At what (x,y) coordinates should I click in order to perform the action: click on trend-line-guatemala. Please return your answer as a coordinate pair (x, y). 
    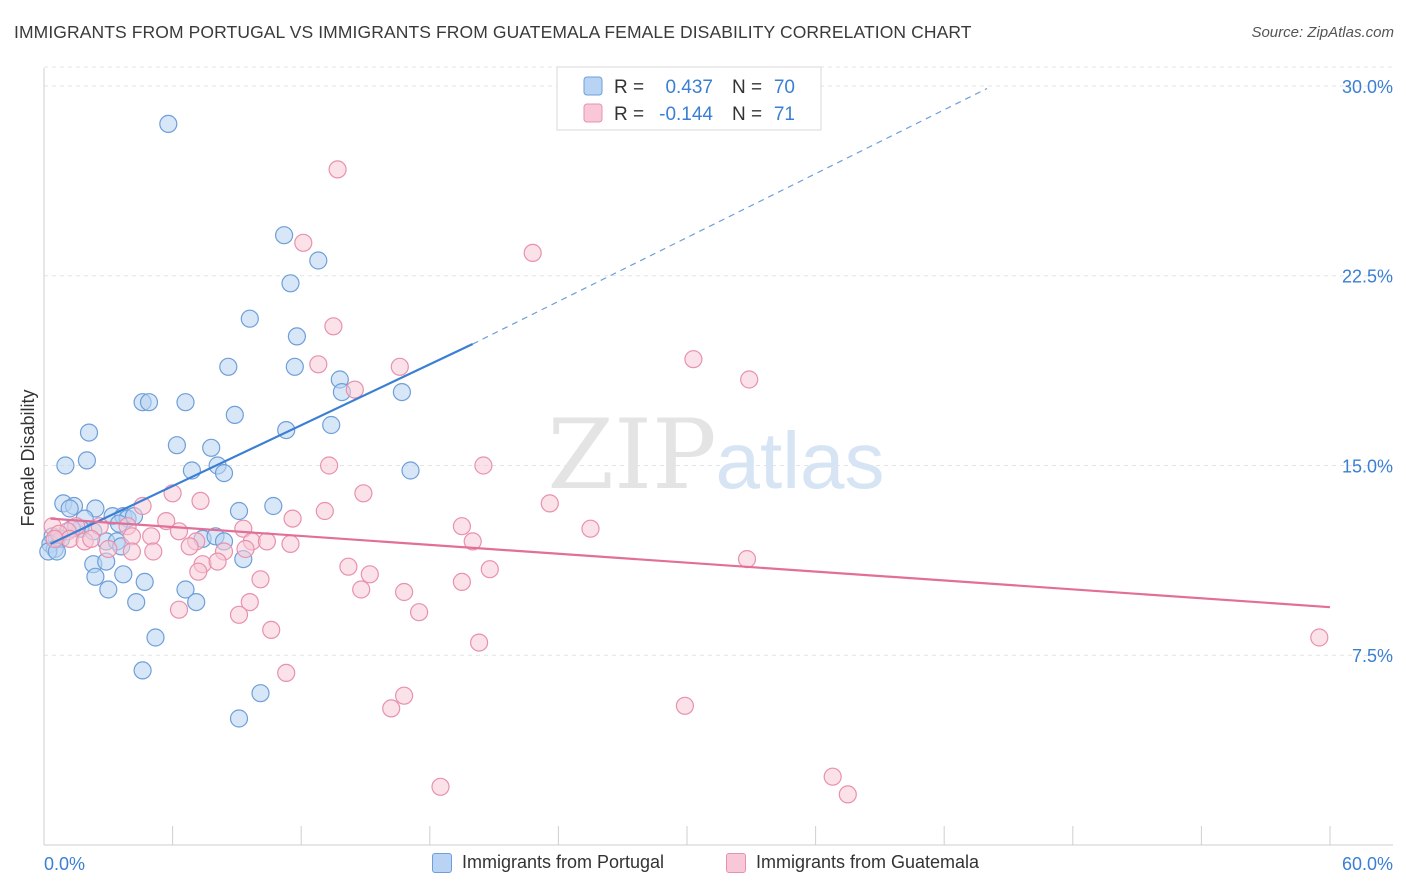
    Looking at the image, I should click on (690, 563).